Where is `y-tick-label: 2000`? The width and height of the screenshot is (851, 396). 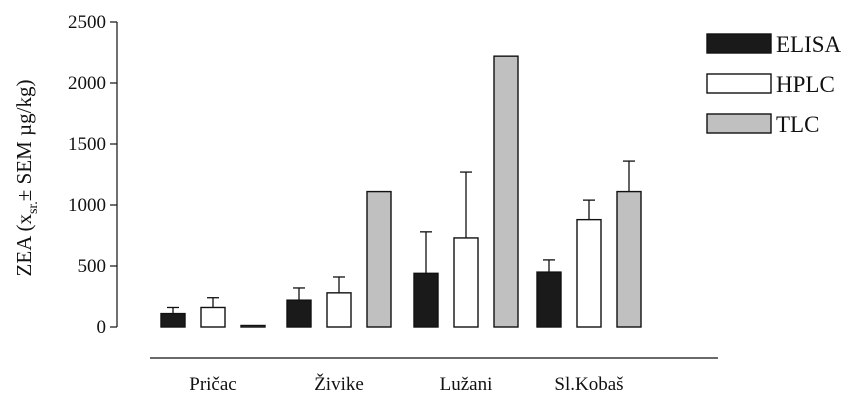 y-tick-label: 2000 is located at coordinates (87, 83).